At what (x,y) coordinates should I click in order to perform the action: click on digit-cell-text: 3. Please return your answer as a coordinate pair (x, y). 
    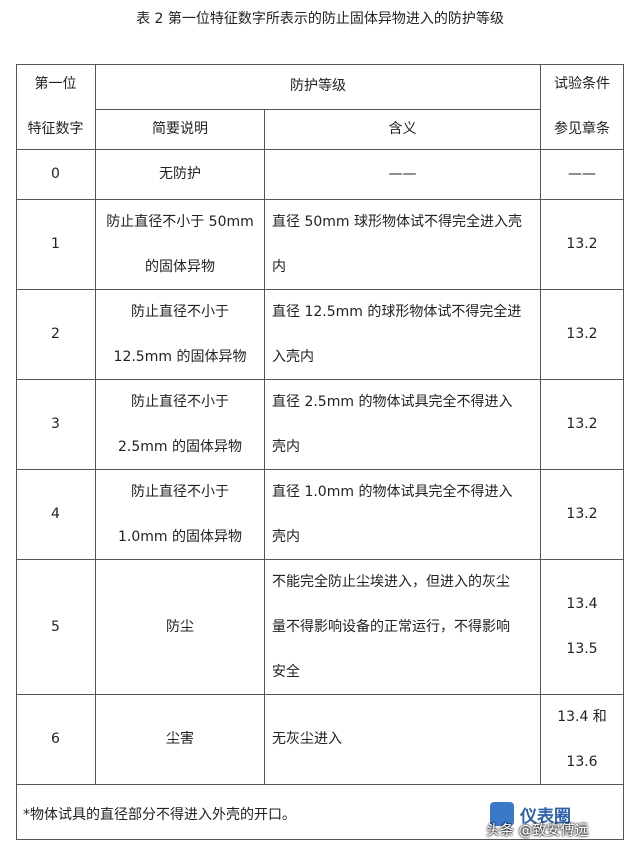
    Looking at the image, I should click on (55, 424).